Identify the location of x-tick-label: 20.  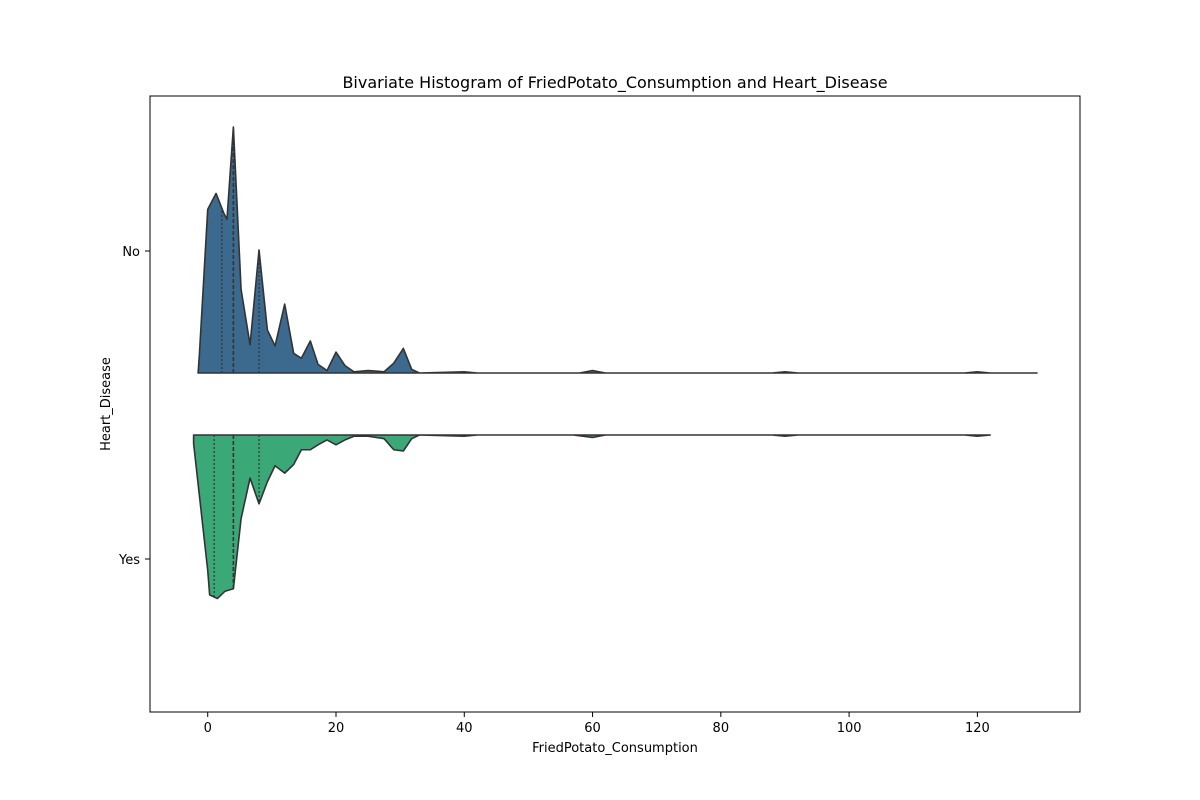
(336, 728).